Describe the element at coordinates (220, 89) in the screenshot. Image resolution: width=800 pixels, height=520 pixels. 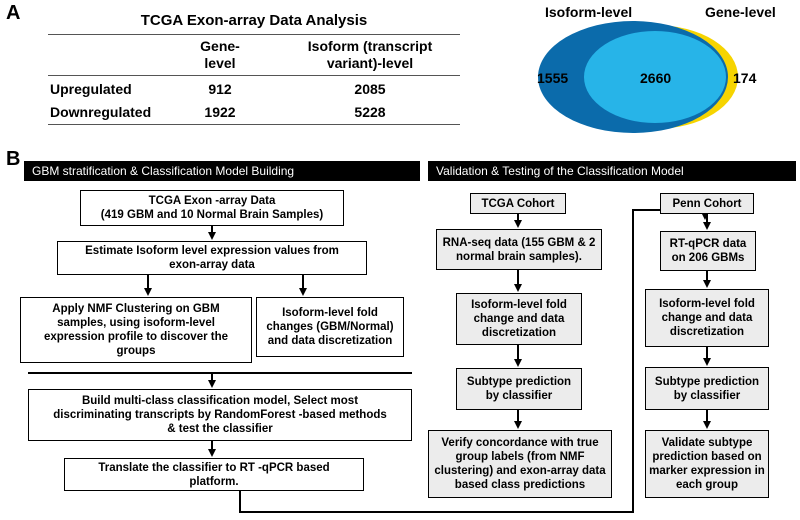
I see `cell-up-gene: 912` at that location.